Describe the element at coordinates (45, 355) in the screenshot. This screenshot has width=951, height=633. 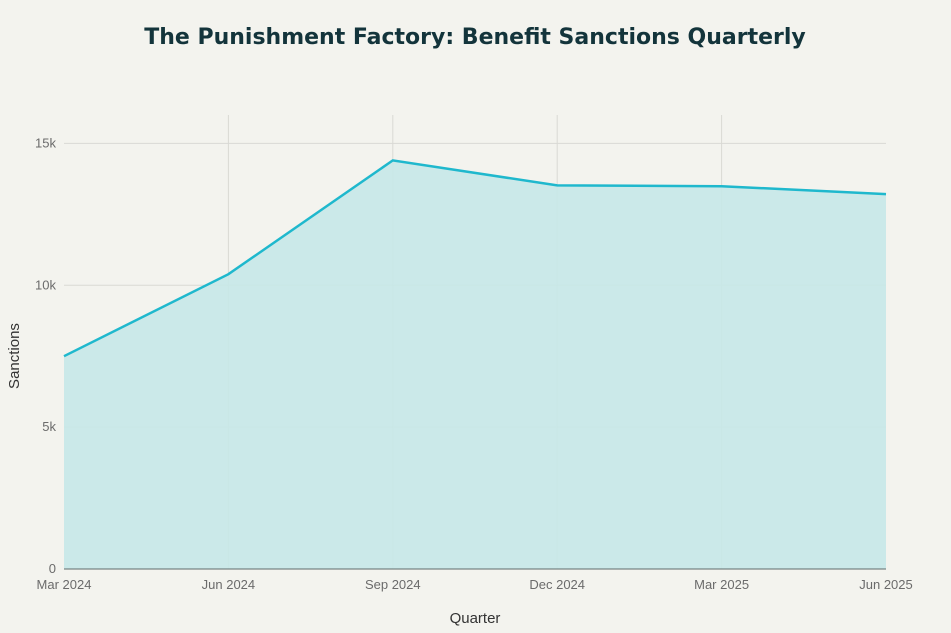
I see `y-tick-labels: 0 5k 10k 15k` at that location.